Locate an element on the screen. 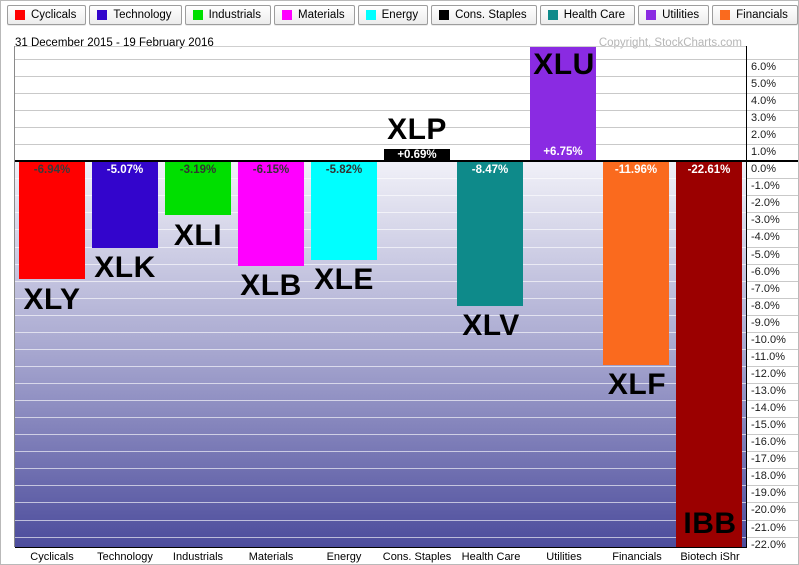  ticker-label-xlv: XLV is located at coordinates (491, 325).